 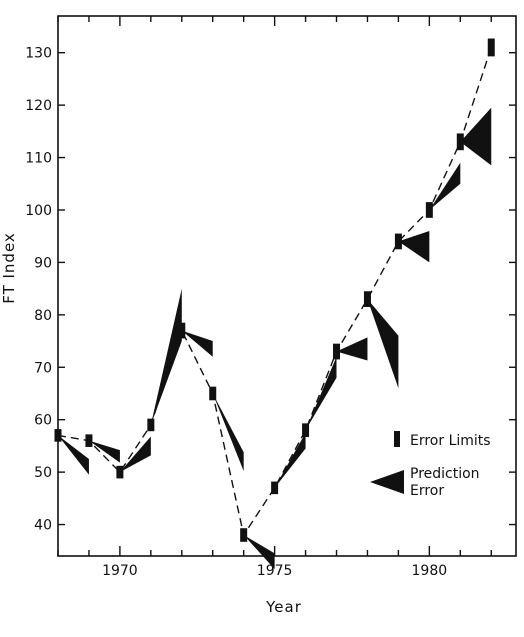 I want to click on x-tick-label: 1975, so click(x=275, y=571).